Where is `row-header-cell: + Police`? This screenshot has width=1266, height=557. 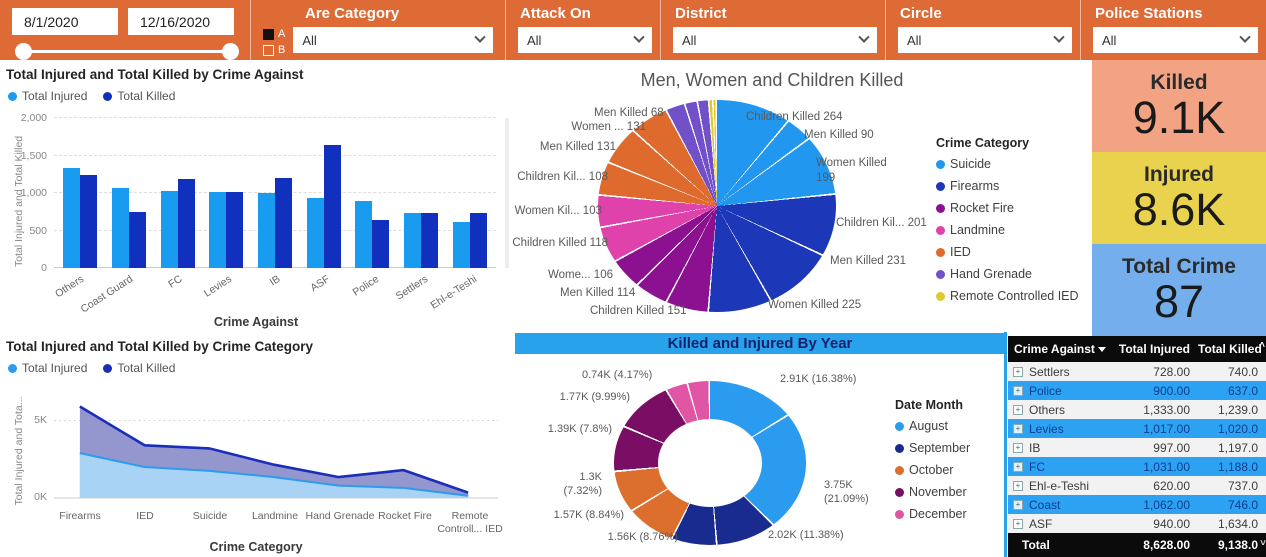
row-header-cell: + Police is located at coordinates (1061, 391).